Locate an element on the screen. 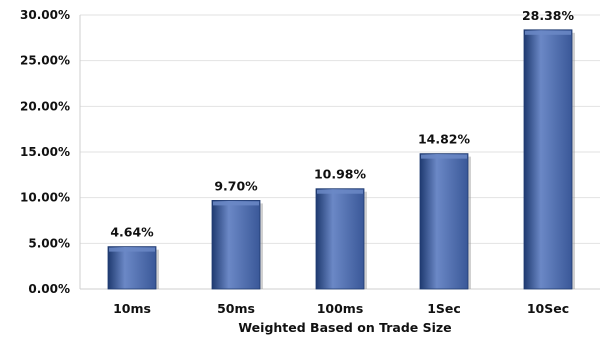 The image size is (605, 339). y-tick-label: 15.00% is located at coordinates (45, 152).